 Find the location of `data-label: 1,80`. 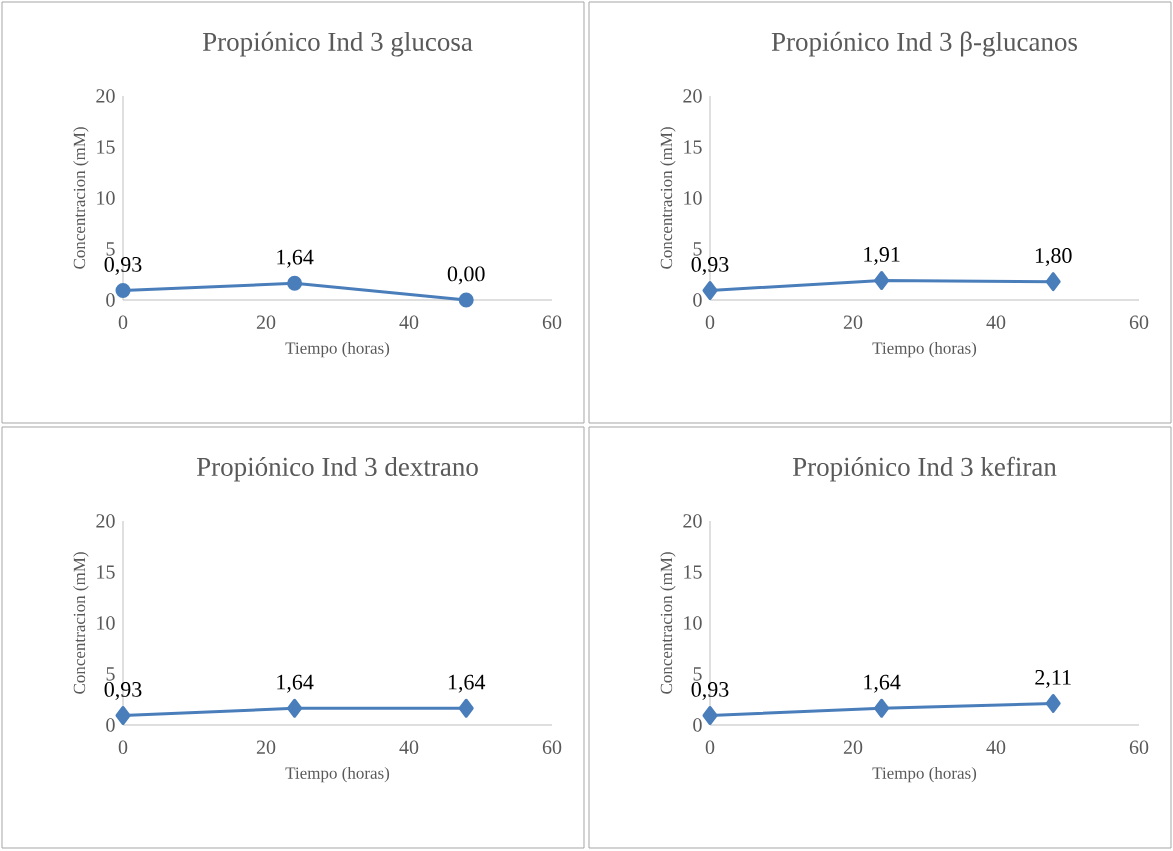

data-label: 1,80 is located at coordinates (1053, 257).